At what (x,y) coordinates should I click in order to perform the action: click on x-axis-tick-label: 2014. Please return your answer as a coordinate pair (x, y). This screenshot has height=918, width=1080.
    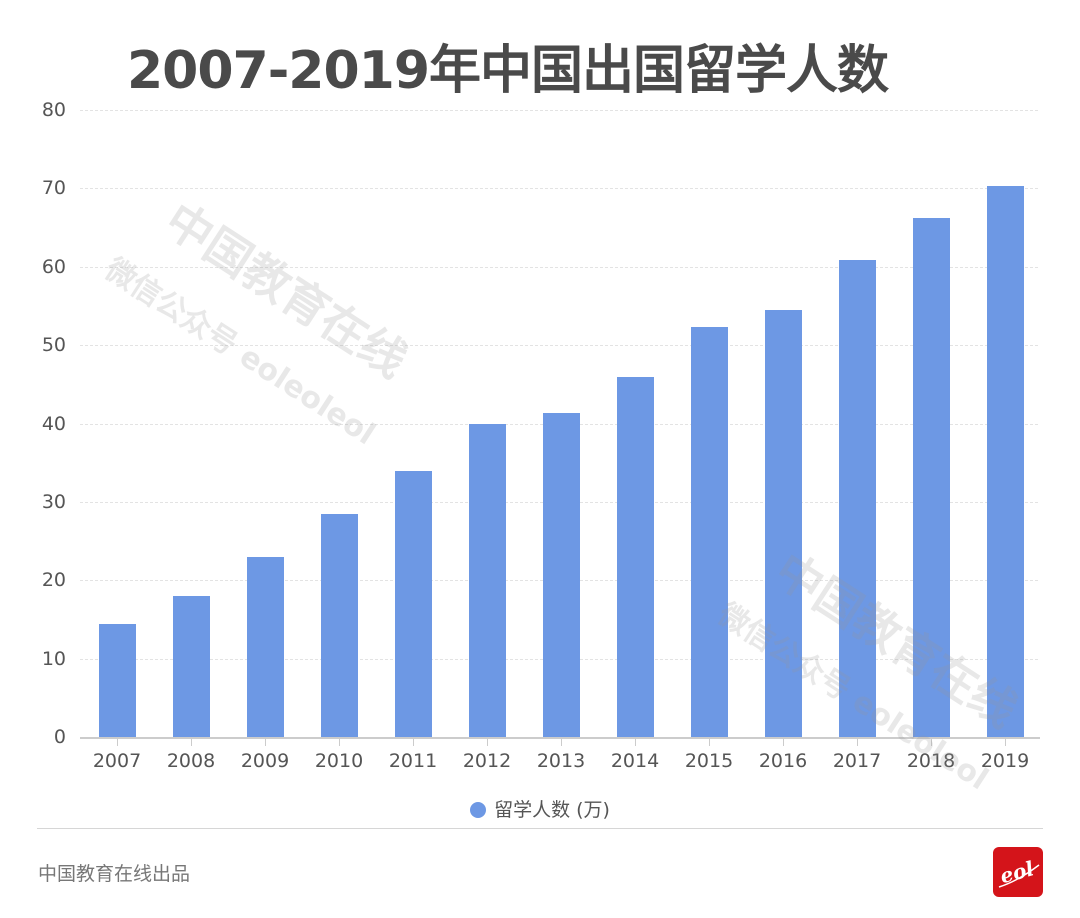
    Looking at the image, I should click on (635, 761).